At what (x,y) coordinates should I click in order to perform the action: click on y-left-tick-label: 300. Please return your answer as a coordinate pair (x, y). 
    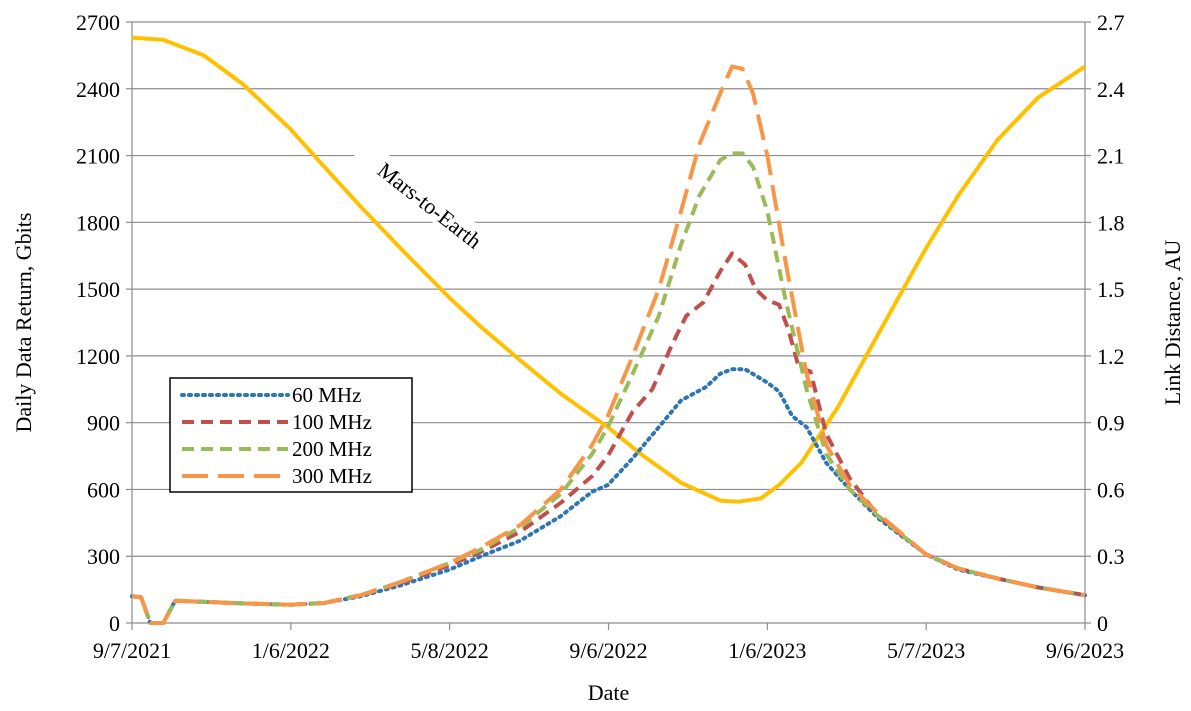
    Looking at the image, I should click on (103, 556).